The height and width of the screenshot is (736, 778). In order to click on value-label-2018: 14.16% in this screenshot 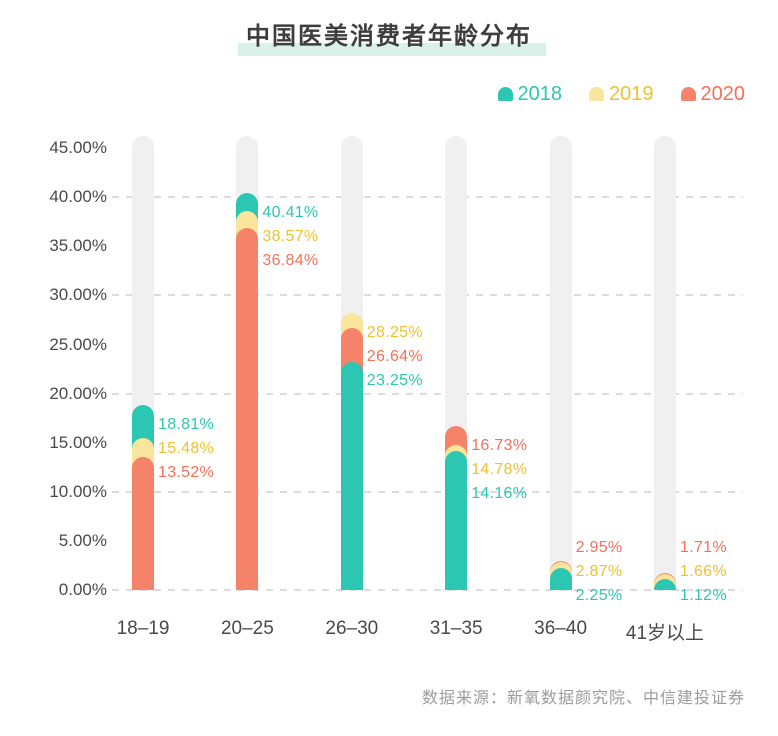, I will do `click(499, 493)`.